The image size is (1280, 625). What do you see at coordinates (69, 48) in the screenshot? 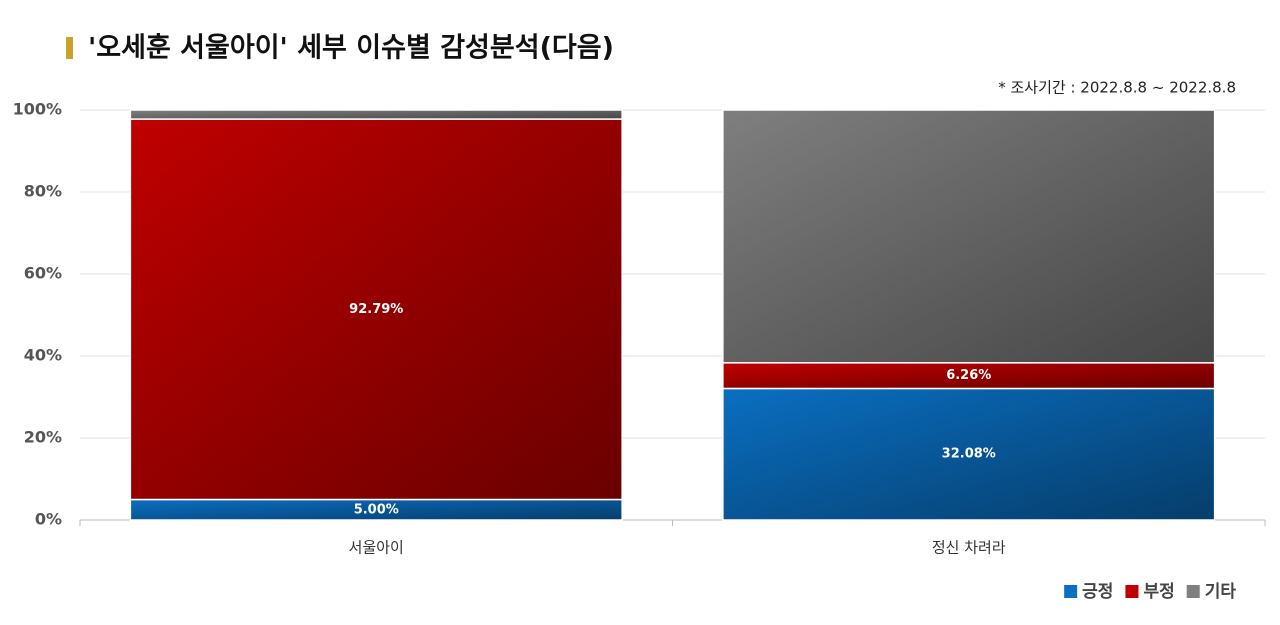
I see `title-marker` at bounding box center [69, 48].